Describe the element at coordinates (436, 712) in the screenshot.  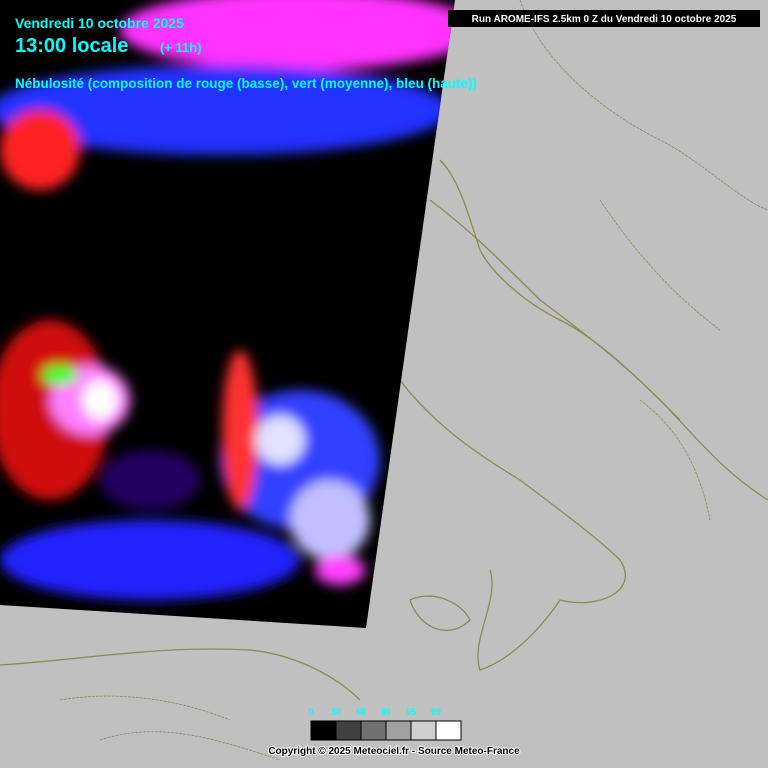
I see `legend-label: 99` at that location.